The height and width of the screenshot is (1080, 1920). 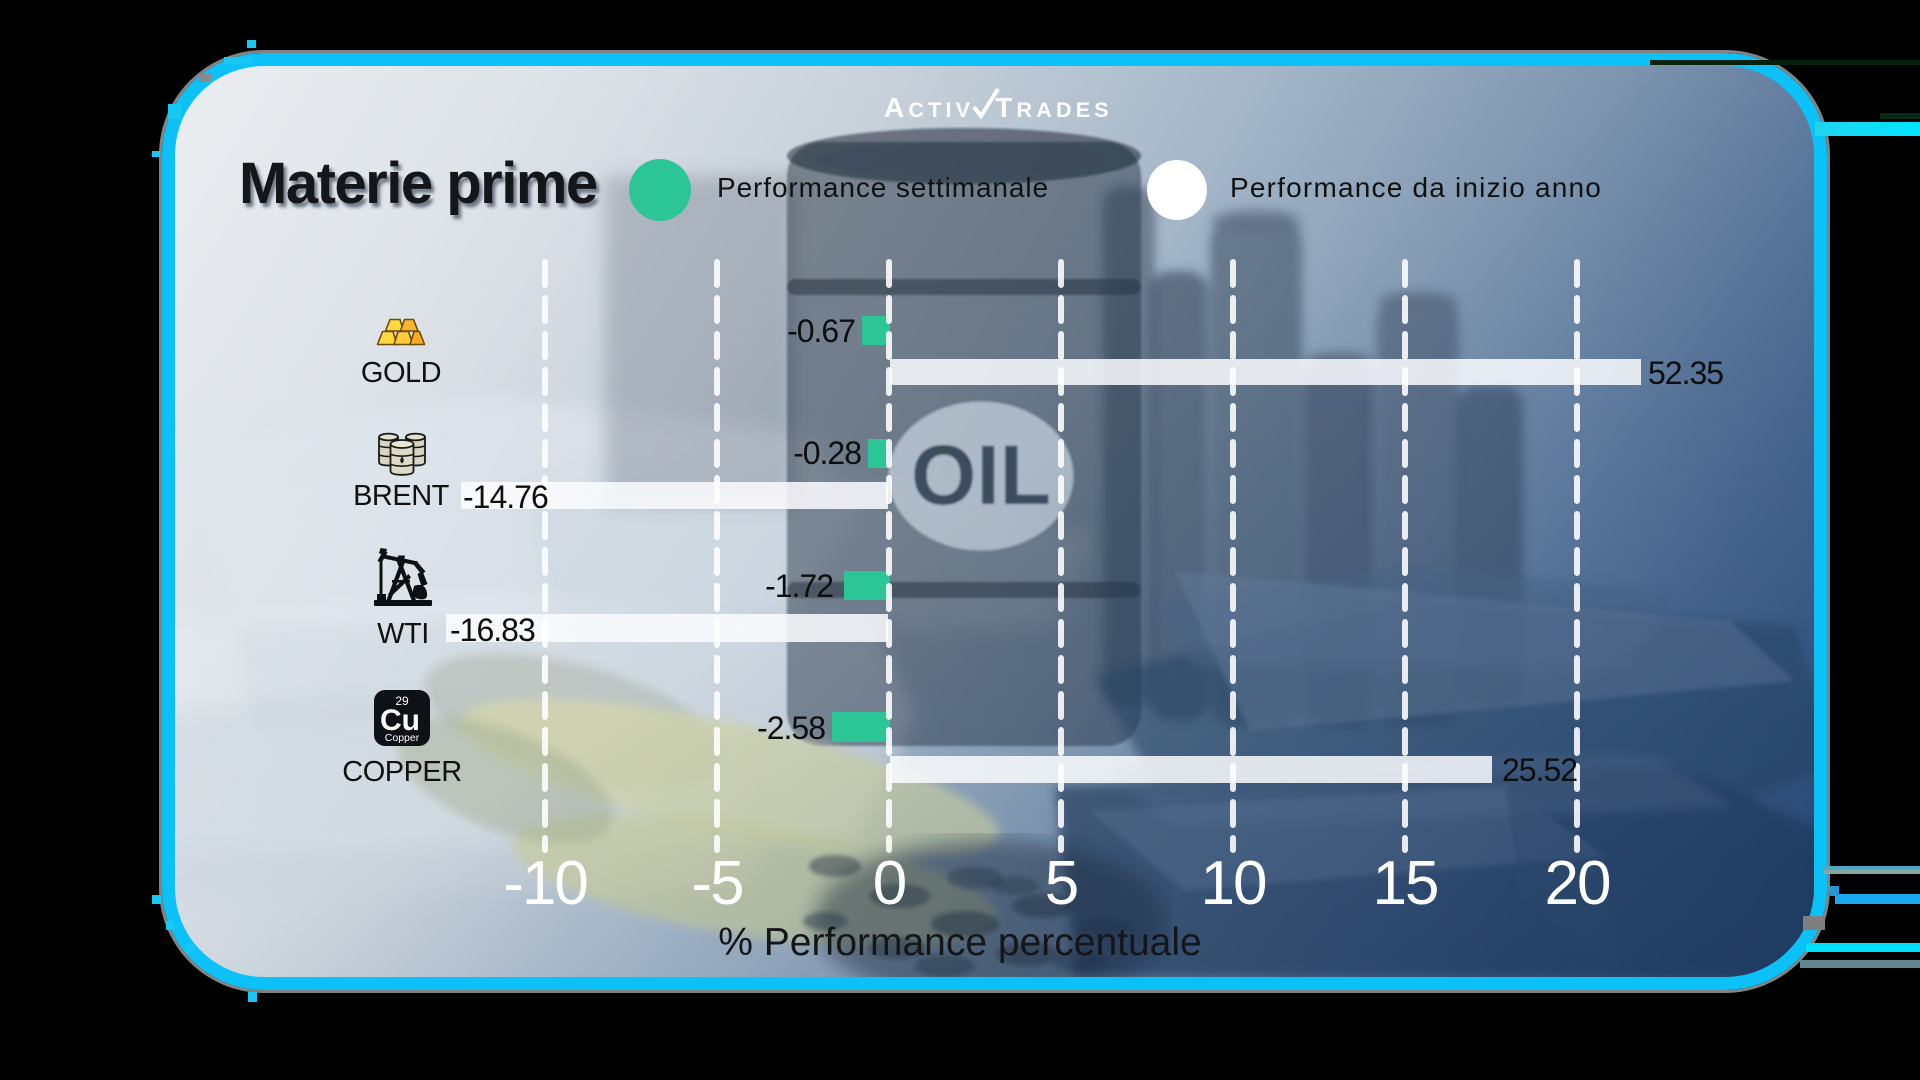 What do you see at coordinates (402, 701) in the screenshot?
I see `svg-text: 29` at bounding box center [402, 701].